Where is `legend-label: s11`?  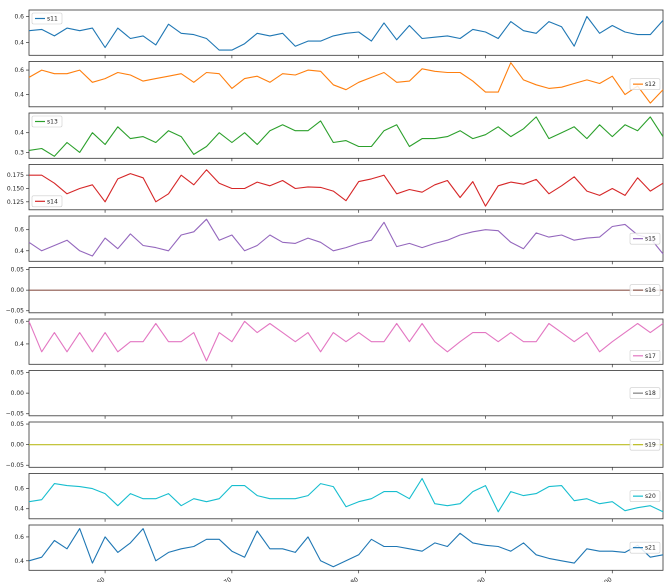 legend-label: s11 is located at coordinates (52, 19).